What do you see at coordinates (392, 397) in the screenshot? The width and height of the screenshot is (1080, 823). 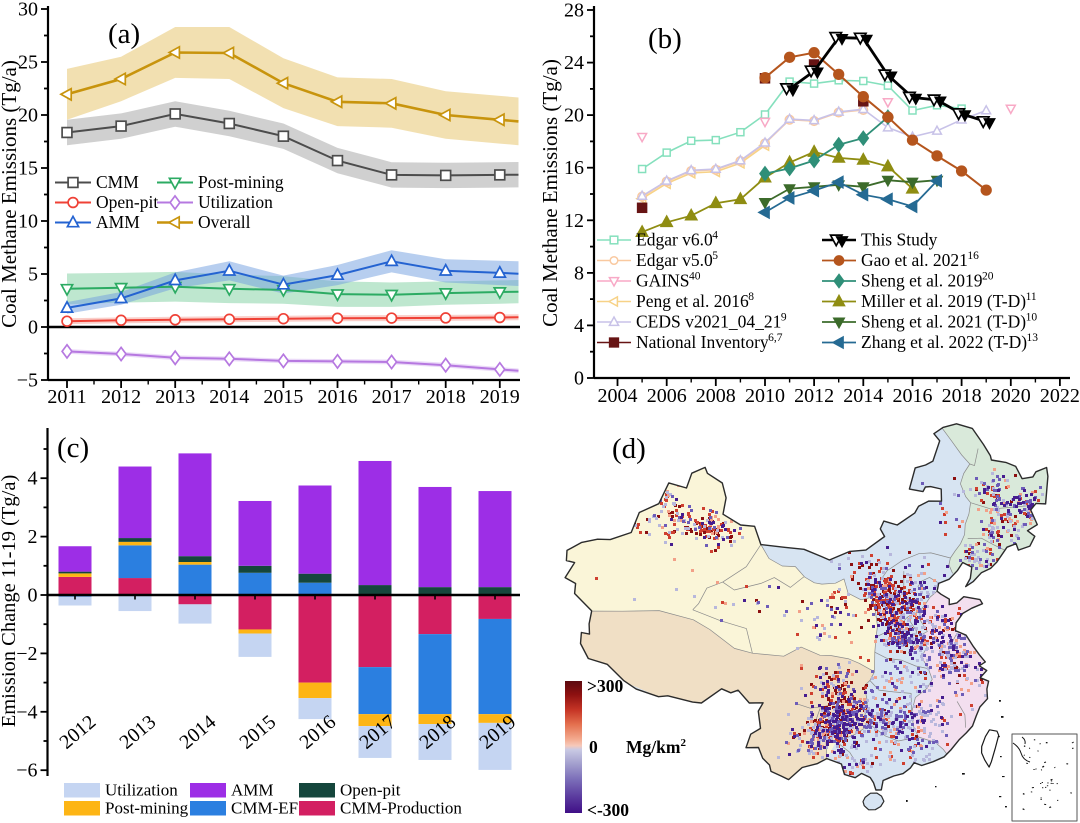 I see `svg-text: 2017` at bounding box center [392, 397].